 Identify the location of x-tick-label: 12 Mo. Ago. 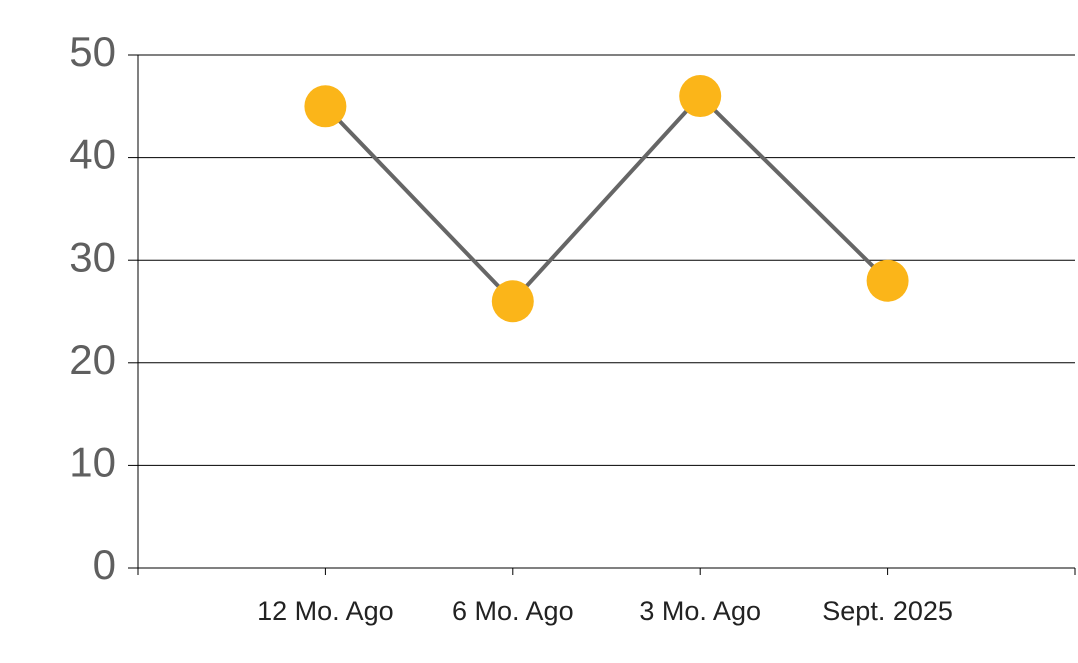
(325, 611).